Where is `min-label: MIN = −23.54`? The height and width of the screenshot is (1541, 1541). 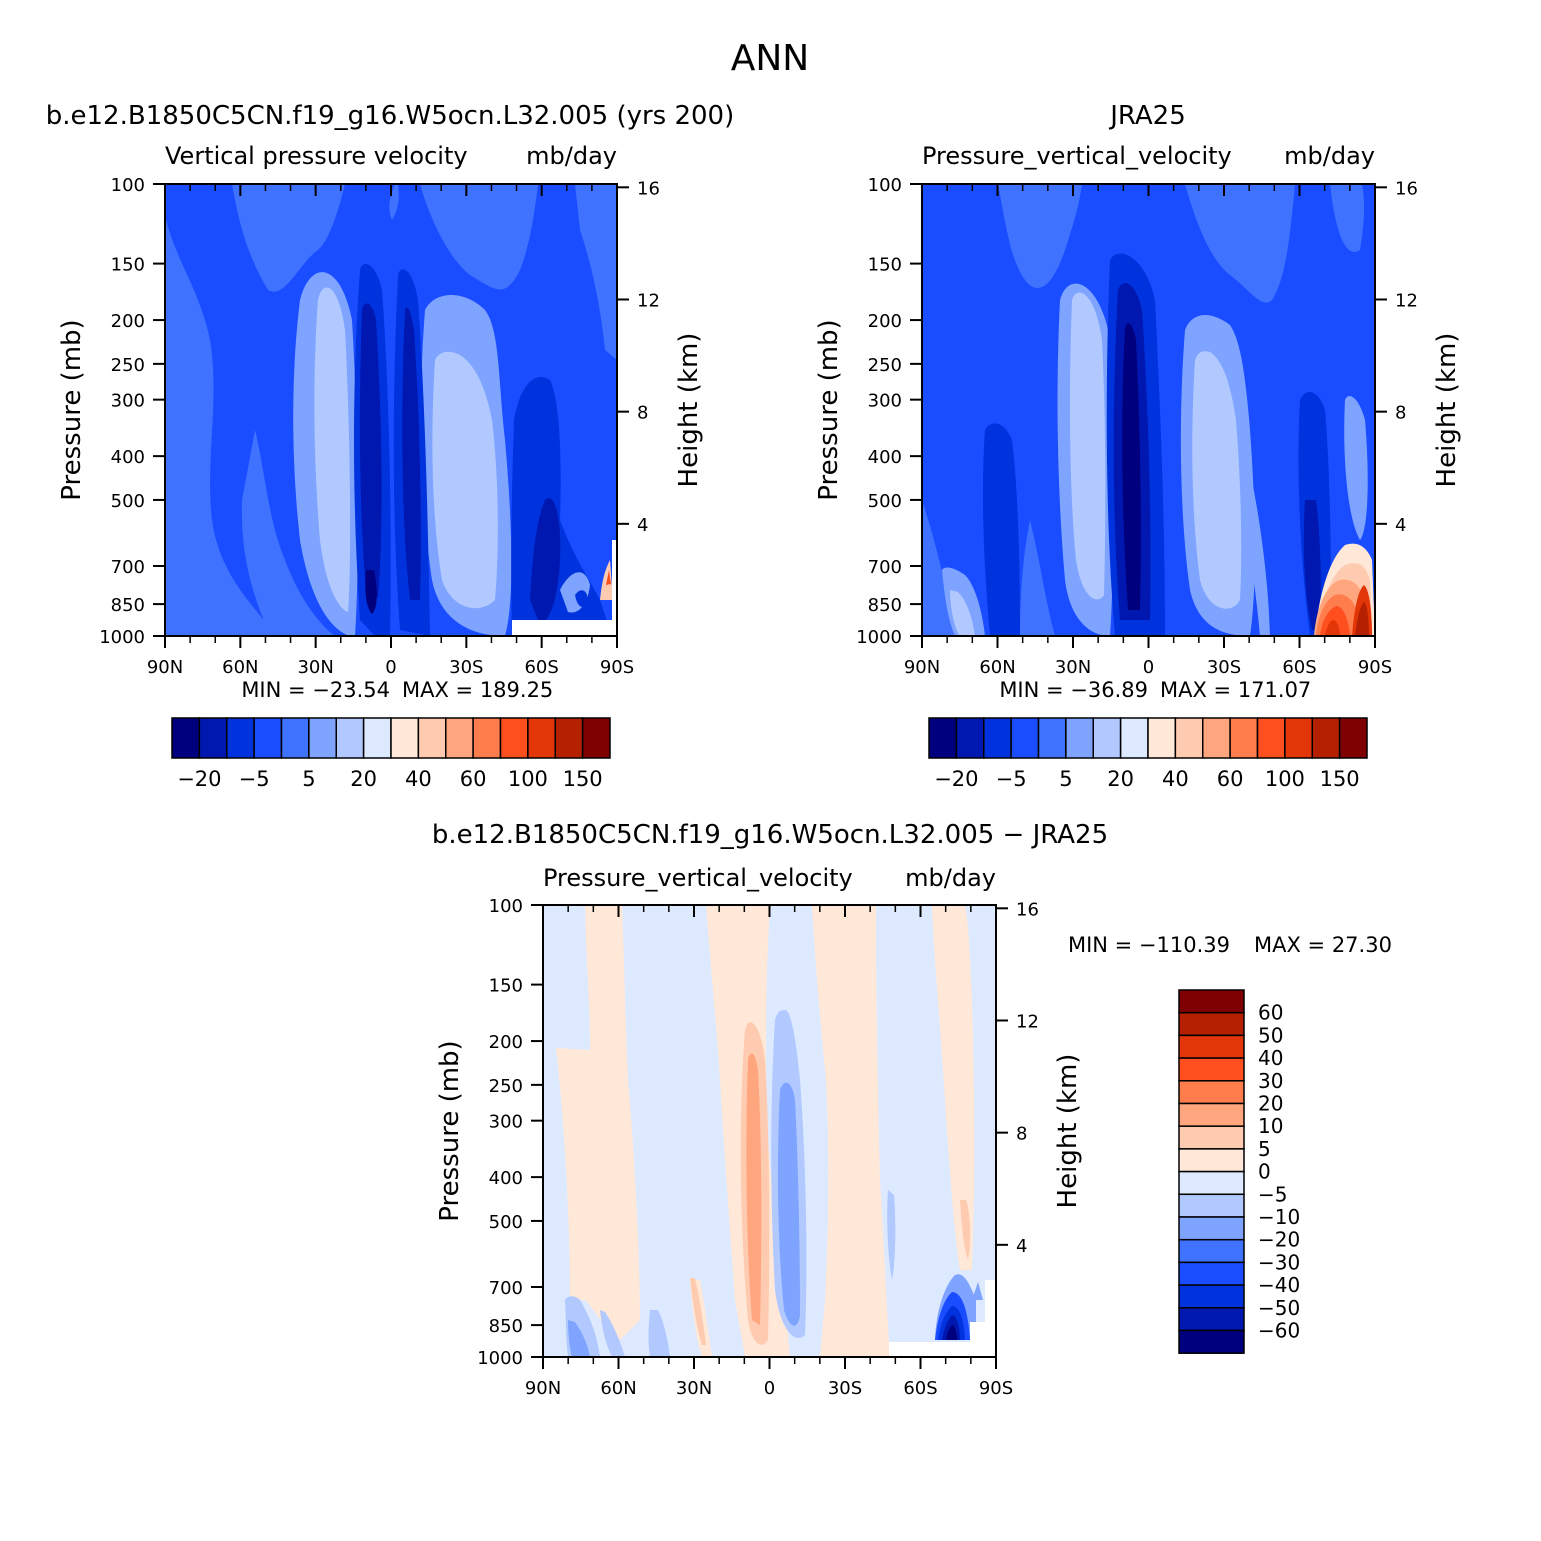 min-label: MIN = −23.54 is located at coordinates (315, 690).